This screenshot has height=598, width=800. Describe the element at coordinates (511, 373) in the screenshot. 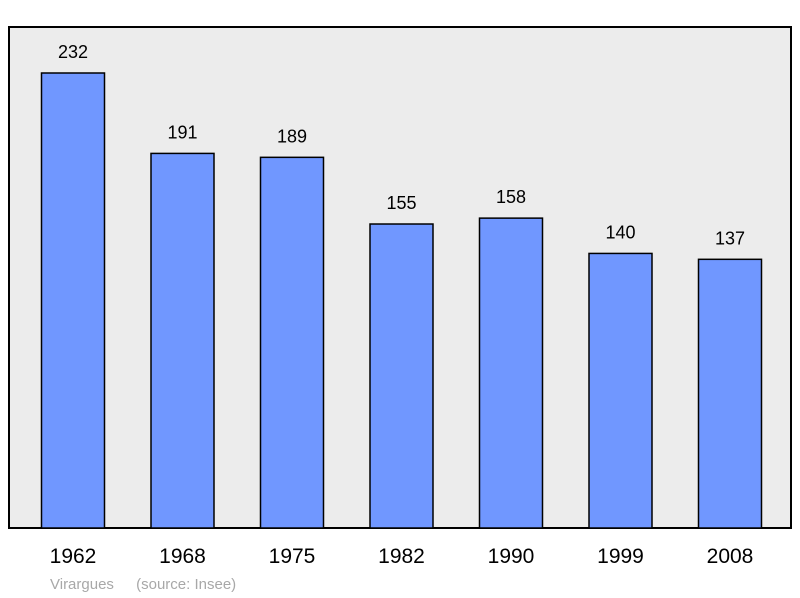

I see `bar-1990` at that location.